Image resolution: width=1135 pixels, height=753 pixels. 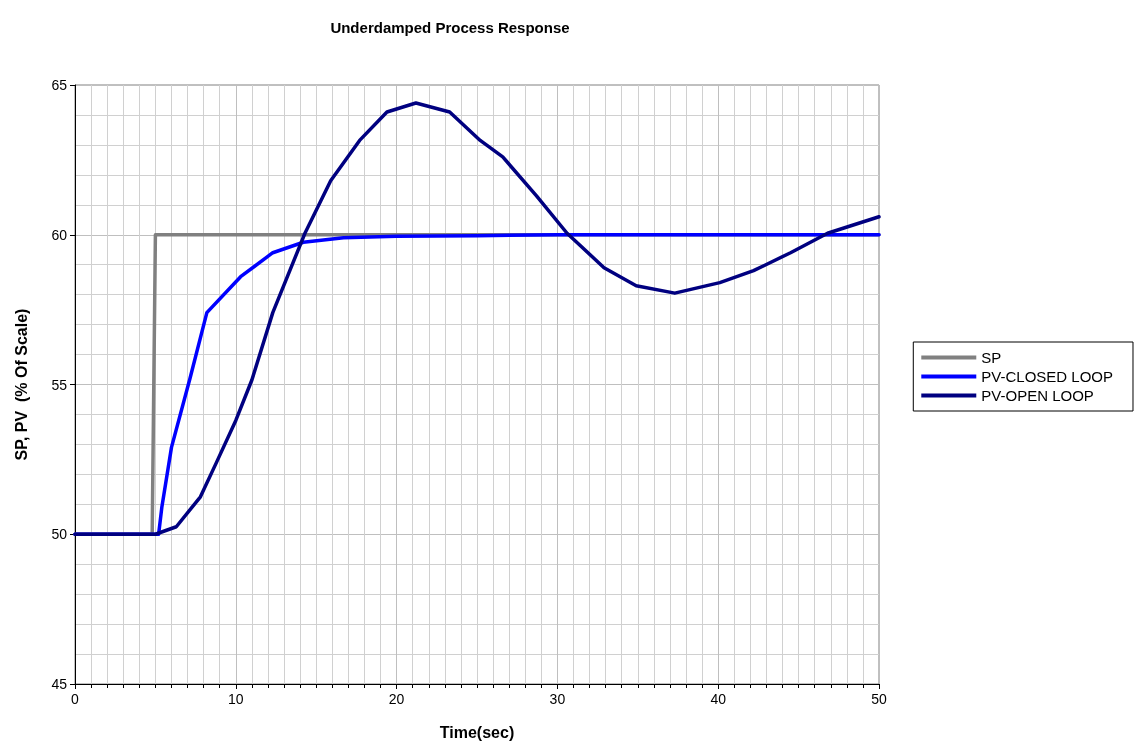 I want to click on x-tick-label: 40, so click(x=718, y=699).